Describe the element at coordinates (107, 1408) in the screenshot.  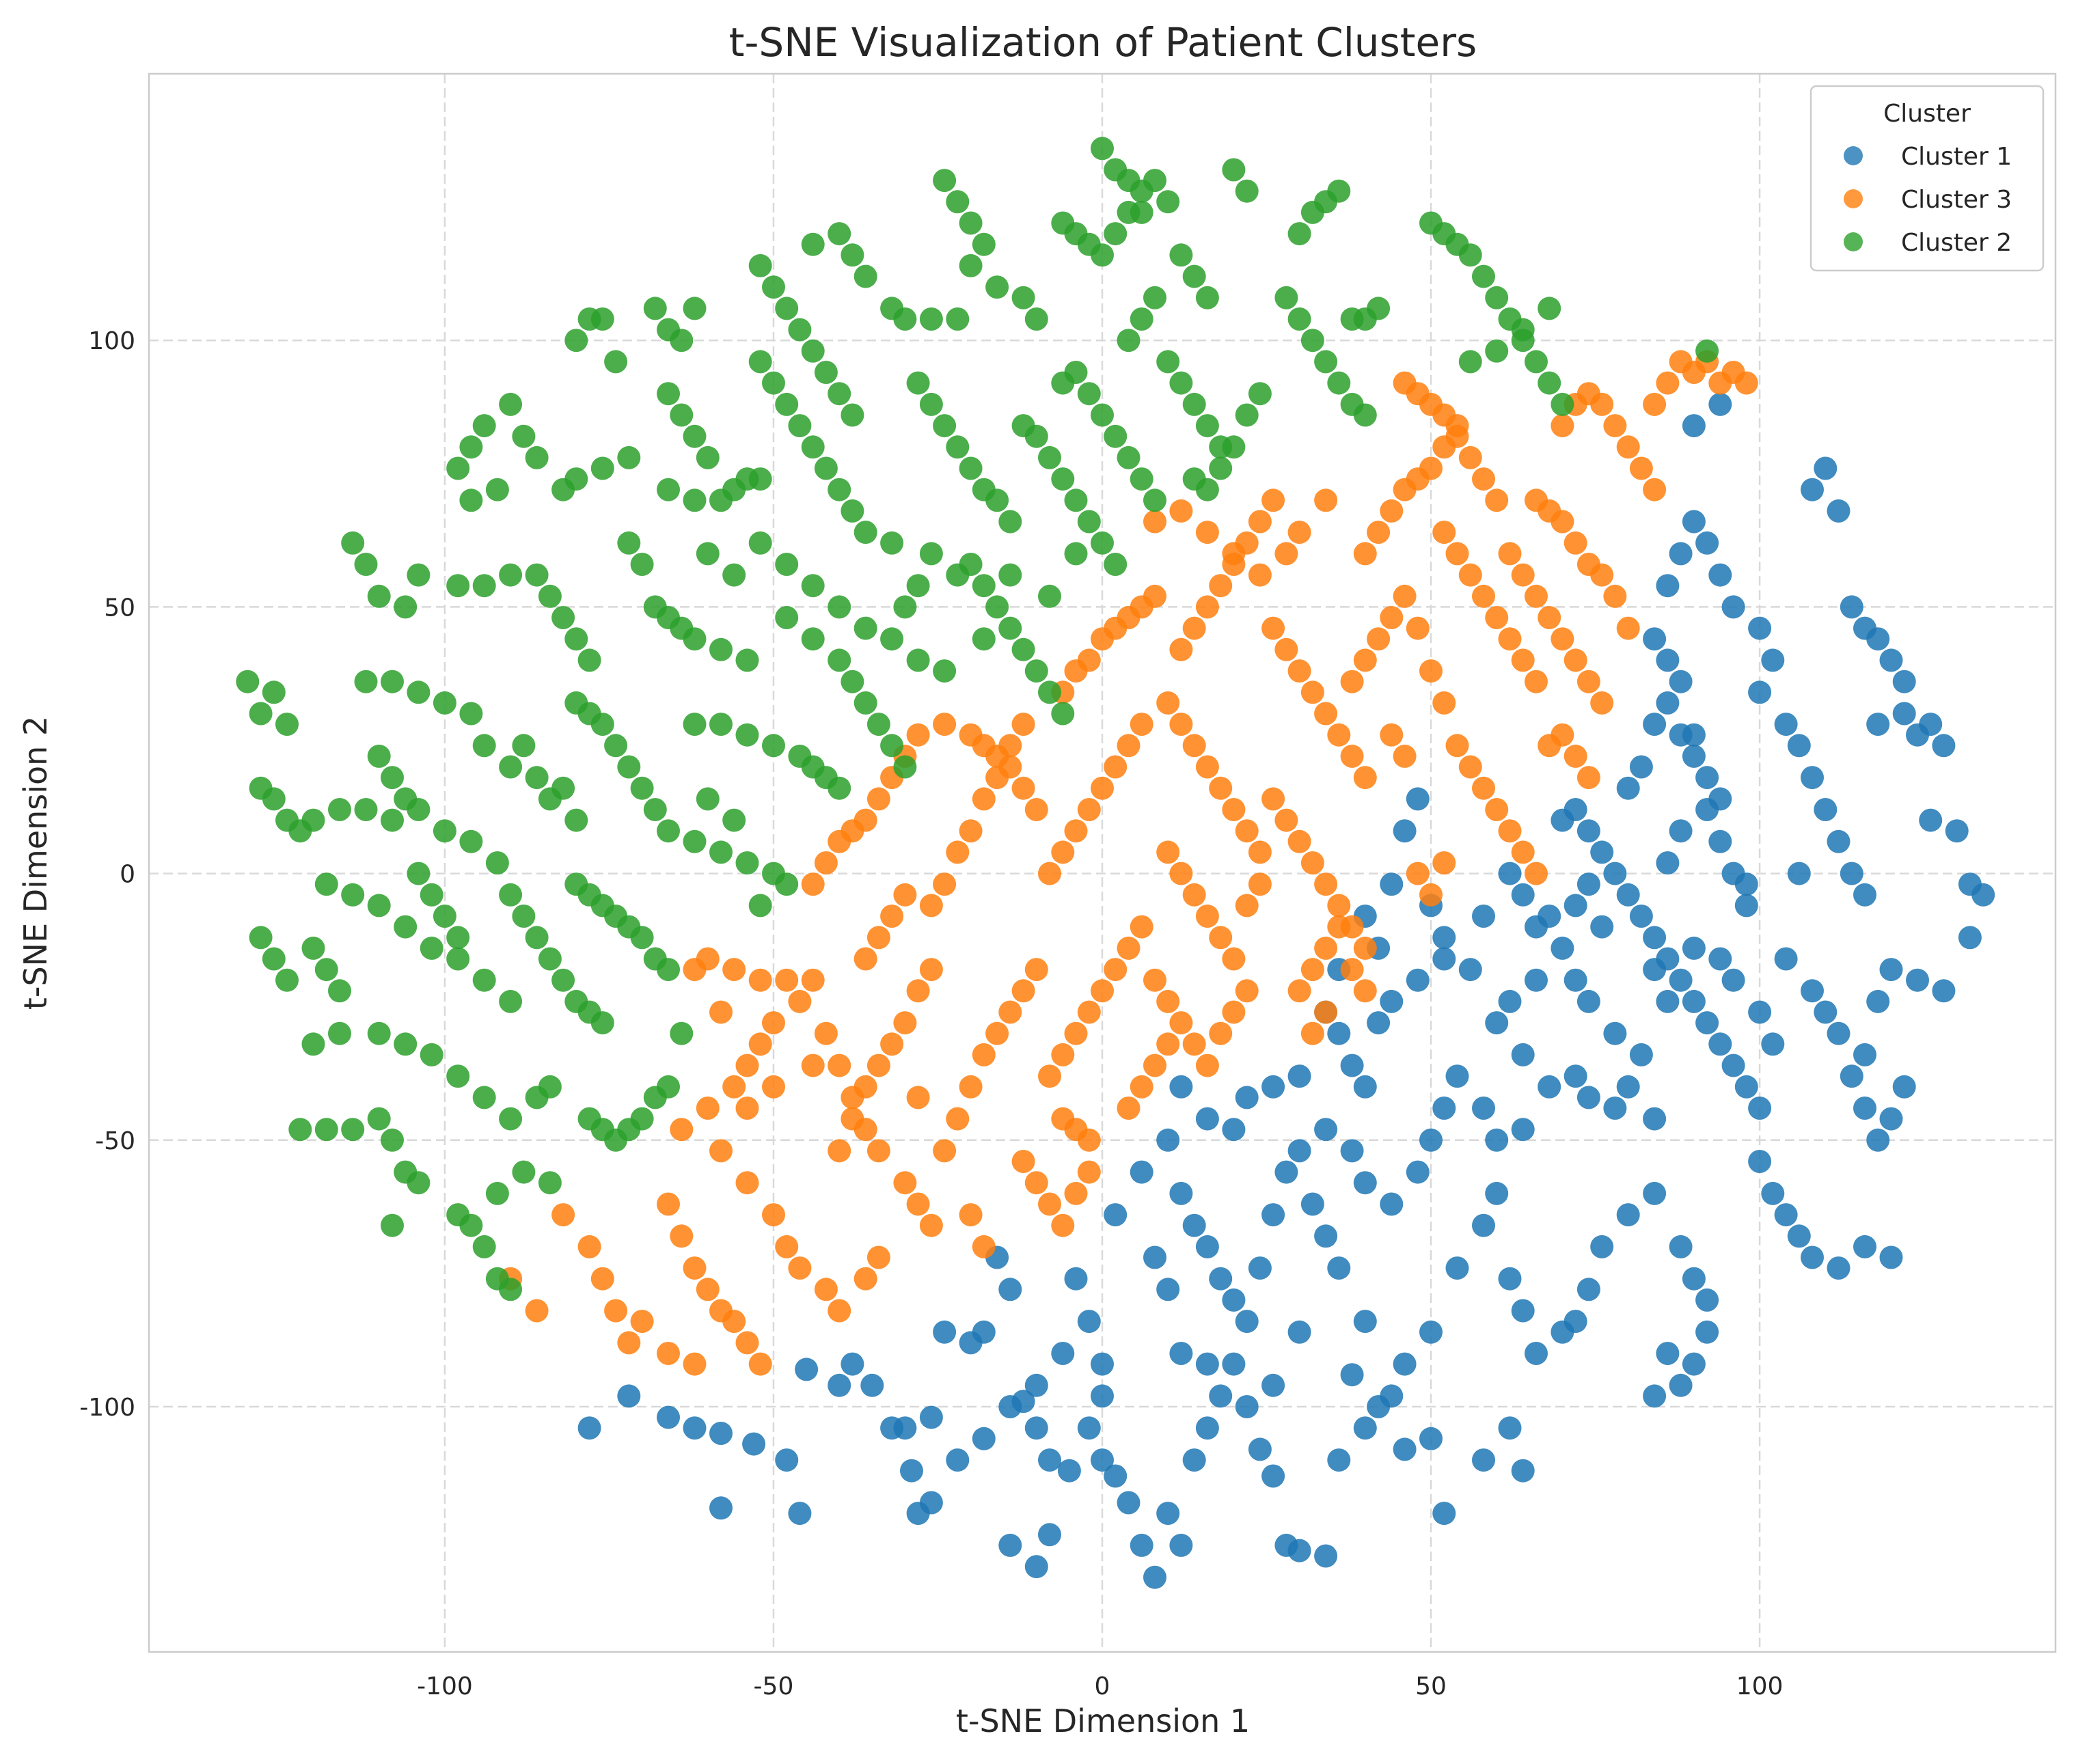
I see `y-tick-label: -100` at that location.